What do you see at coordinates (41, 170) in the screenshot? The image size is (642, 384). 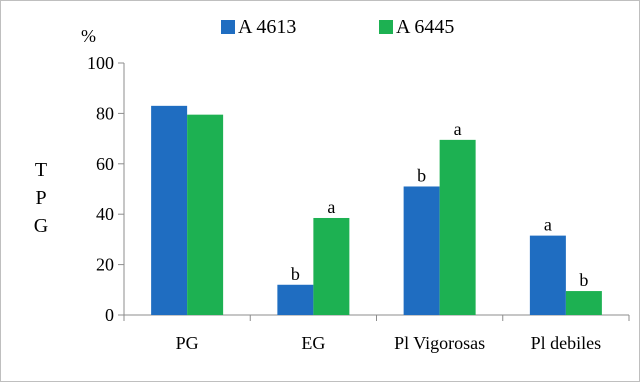 I see `y-axis-label-char: T` at bounding box center [41, 170].